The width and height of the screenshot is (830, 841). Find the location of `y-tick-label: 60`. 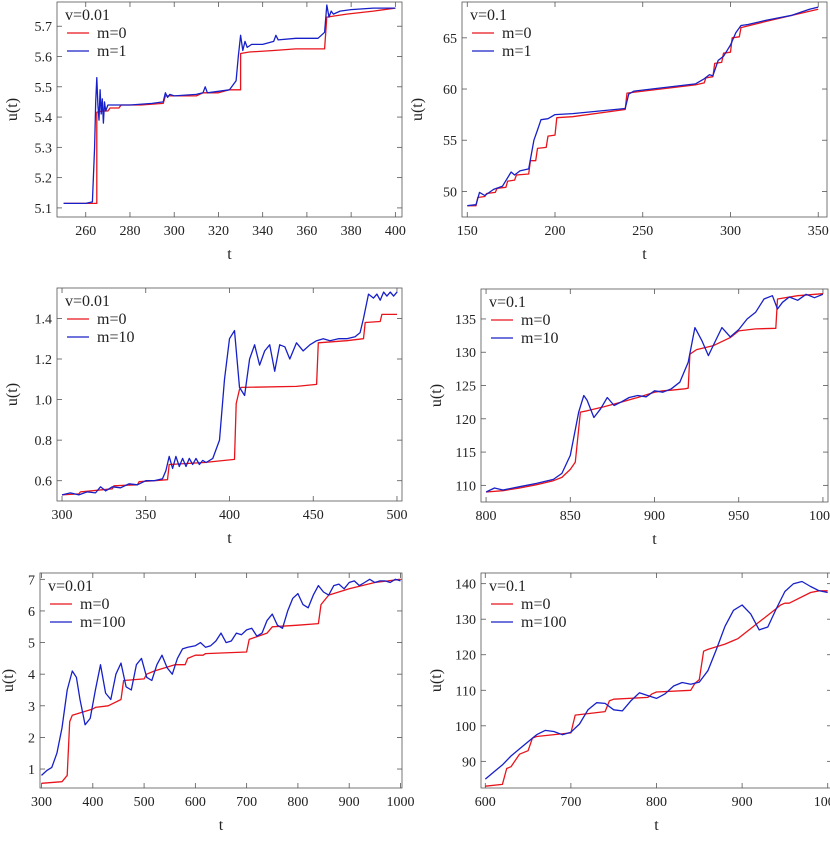

y-tick-label: 60 is located at coordinates (450, 90).